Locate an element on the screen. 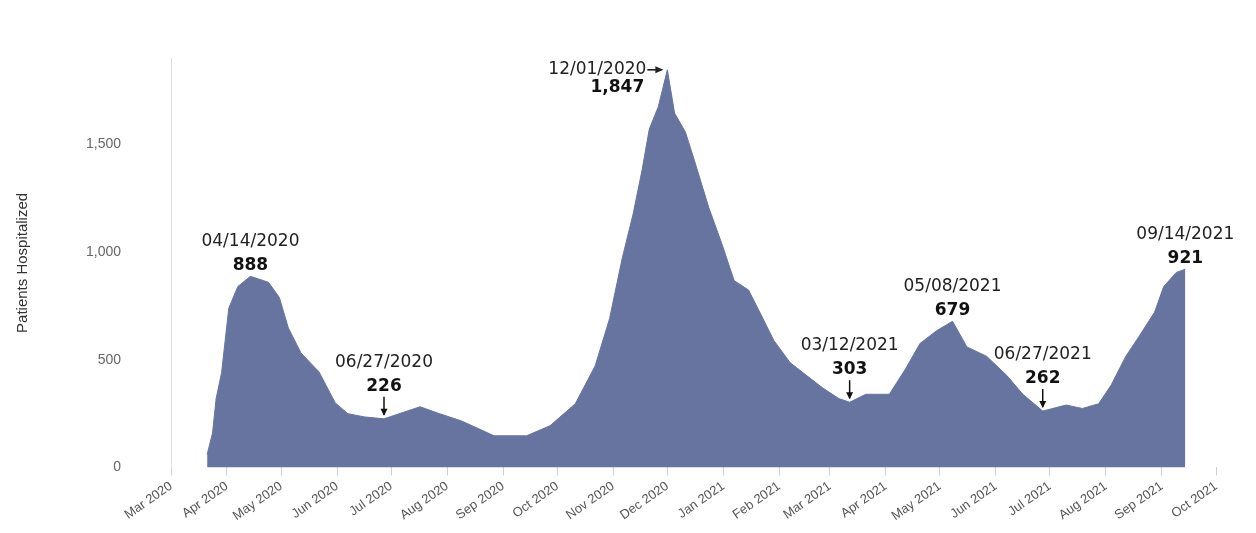  annotation: 05/08/2021 is located at coordinates (952, 285).